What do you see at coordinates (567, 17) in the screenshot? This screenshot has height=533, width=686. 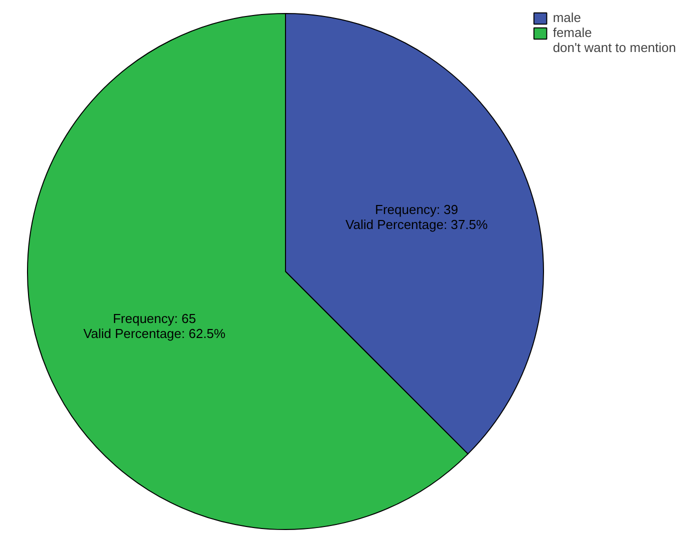 I see `legend-label: male` at bounding box center [567, 17].